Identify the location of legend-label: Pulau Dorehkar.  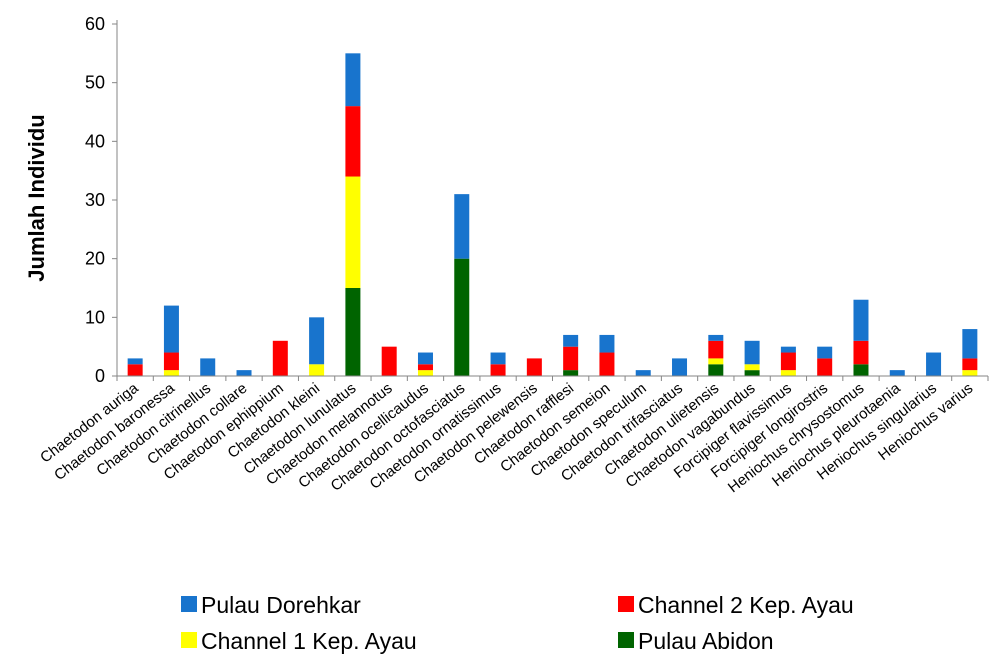
(281, 605).